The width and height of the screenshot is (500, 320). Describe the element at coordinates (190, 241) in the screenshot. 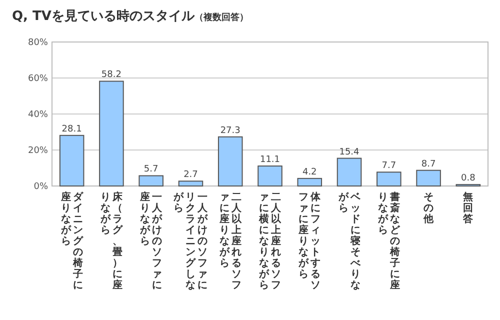

I see `category: 一人がけのソファにリクライニングしながら` at that location.